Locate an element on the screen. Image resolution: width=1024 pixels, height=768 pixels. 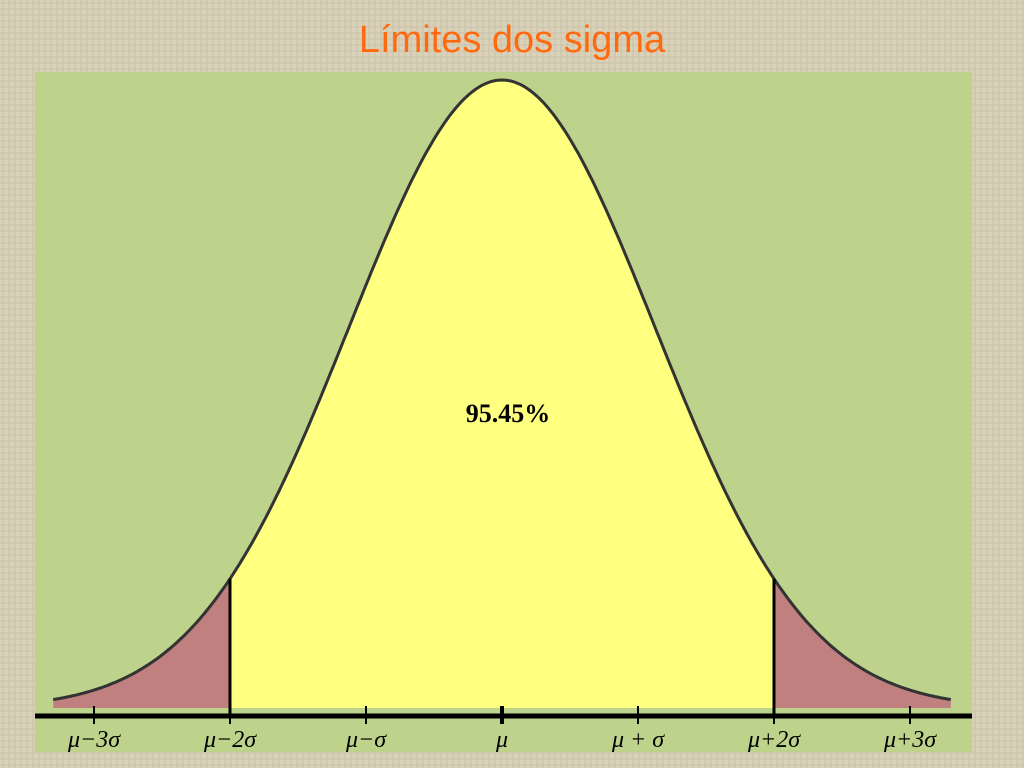
axis-label: μ+2σ is located at coordinates (774, 740).